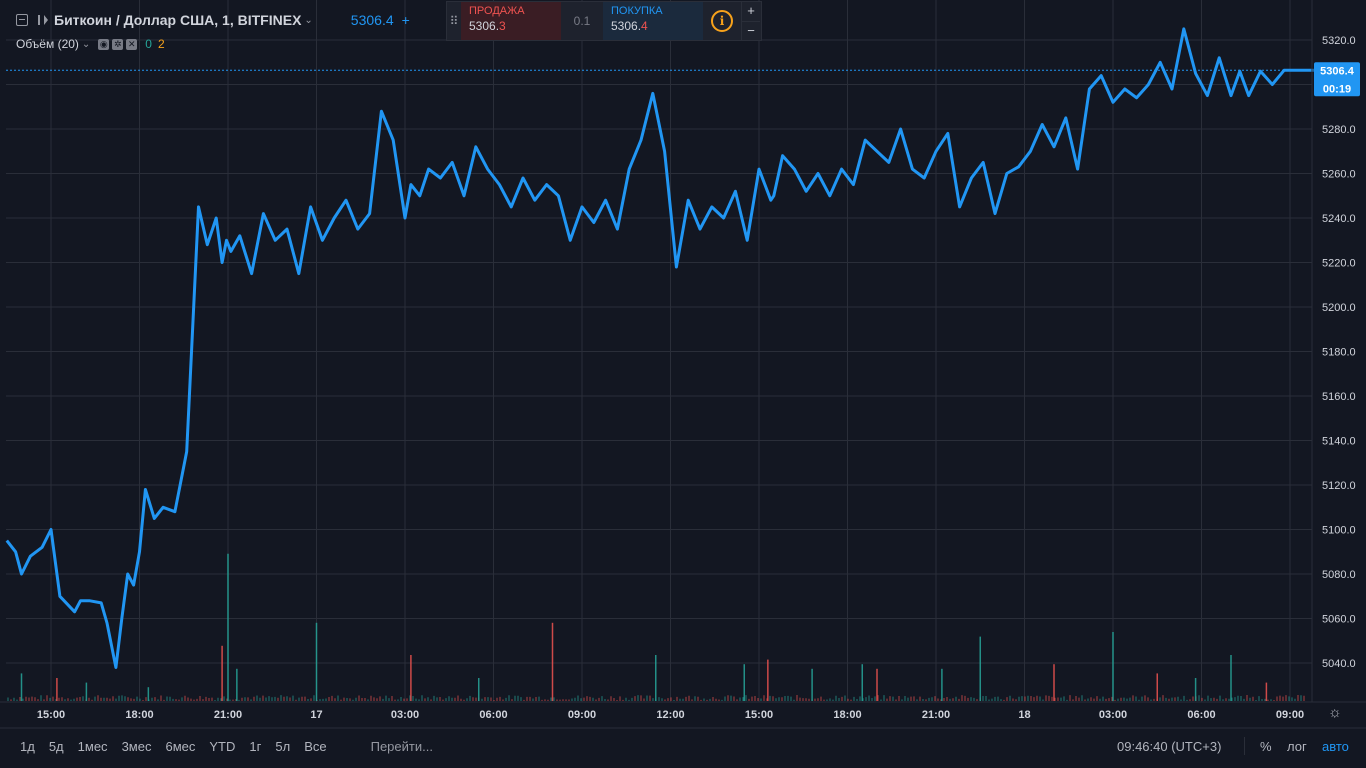 This screenshot has height=768, width=1366. Describe the element at coordinates (1337, 71) in the screenshot. I see `current-price-label: 5306.4` at that location.